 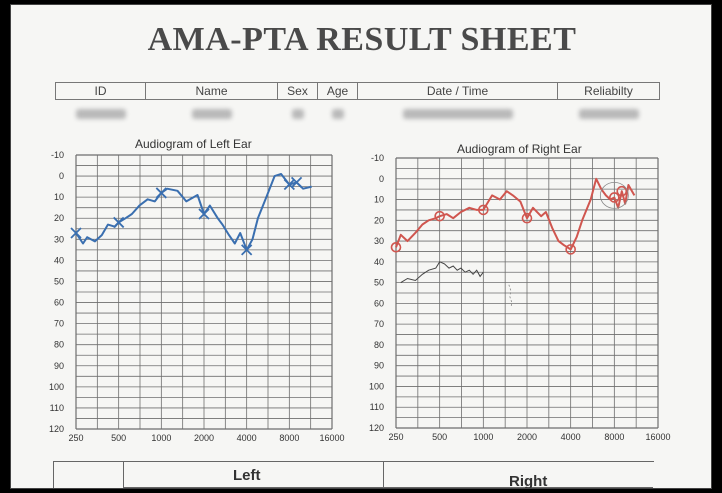 What do you see at coordinates (608, 91) in the screenshot?
I see `reliability-header: Reliabilty` at bounding box center [608, 91].